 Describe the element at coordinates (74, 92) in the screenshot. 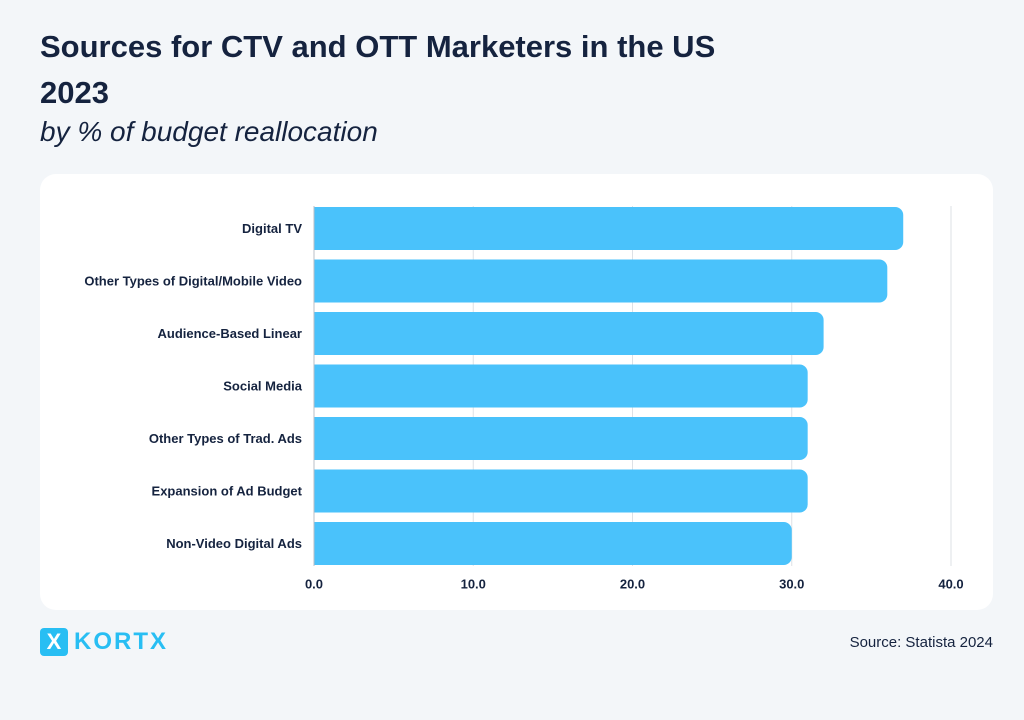

I see `chart-title-line-2: 2023` at that location.